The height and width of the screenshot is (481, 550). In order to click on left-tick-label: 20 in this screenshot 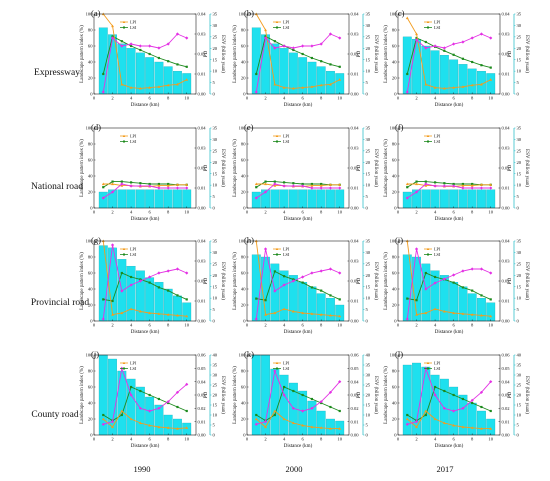, I will do `click(243, 305)`.